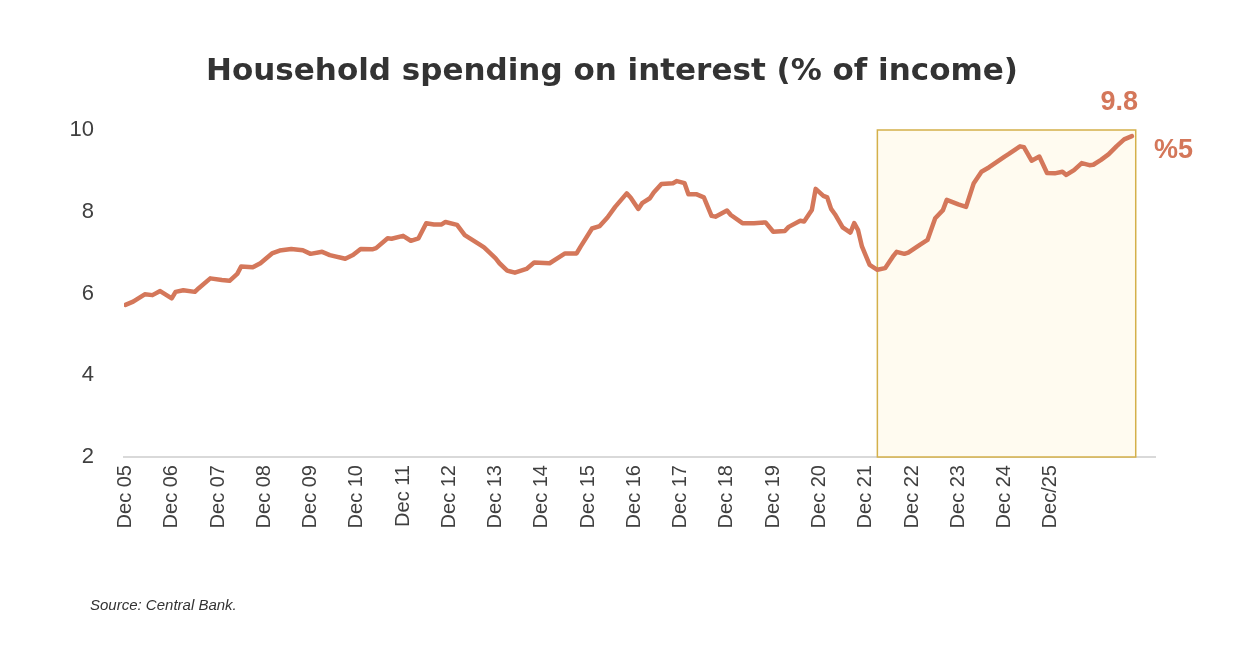  Describe the element at coordinates (612, 69) in the screenshot. I see `chart-title: Household spending on interest (% of income)` at that location.